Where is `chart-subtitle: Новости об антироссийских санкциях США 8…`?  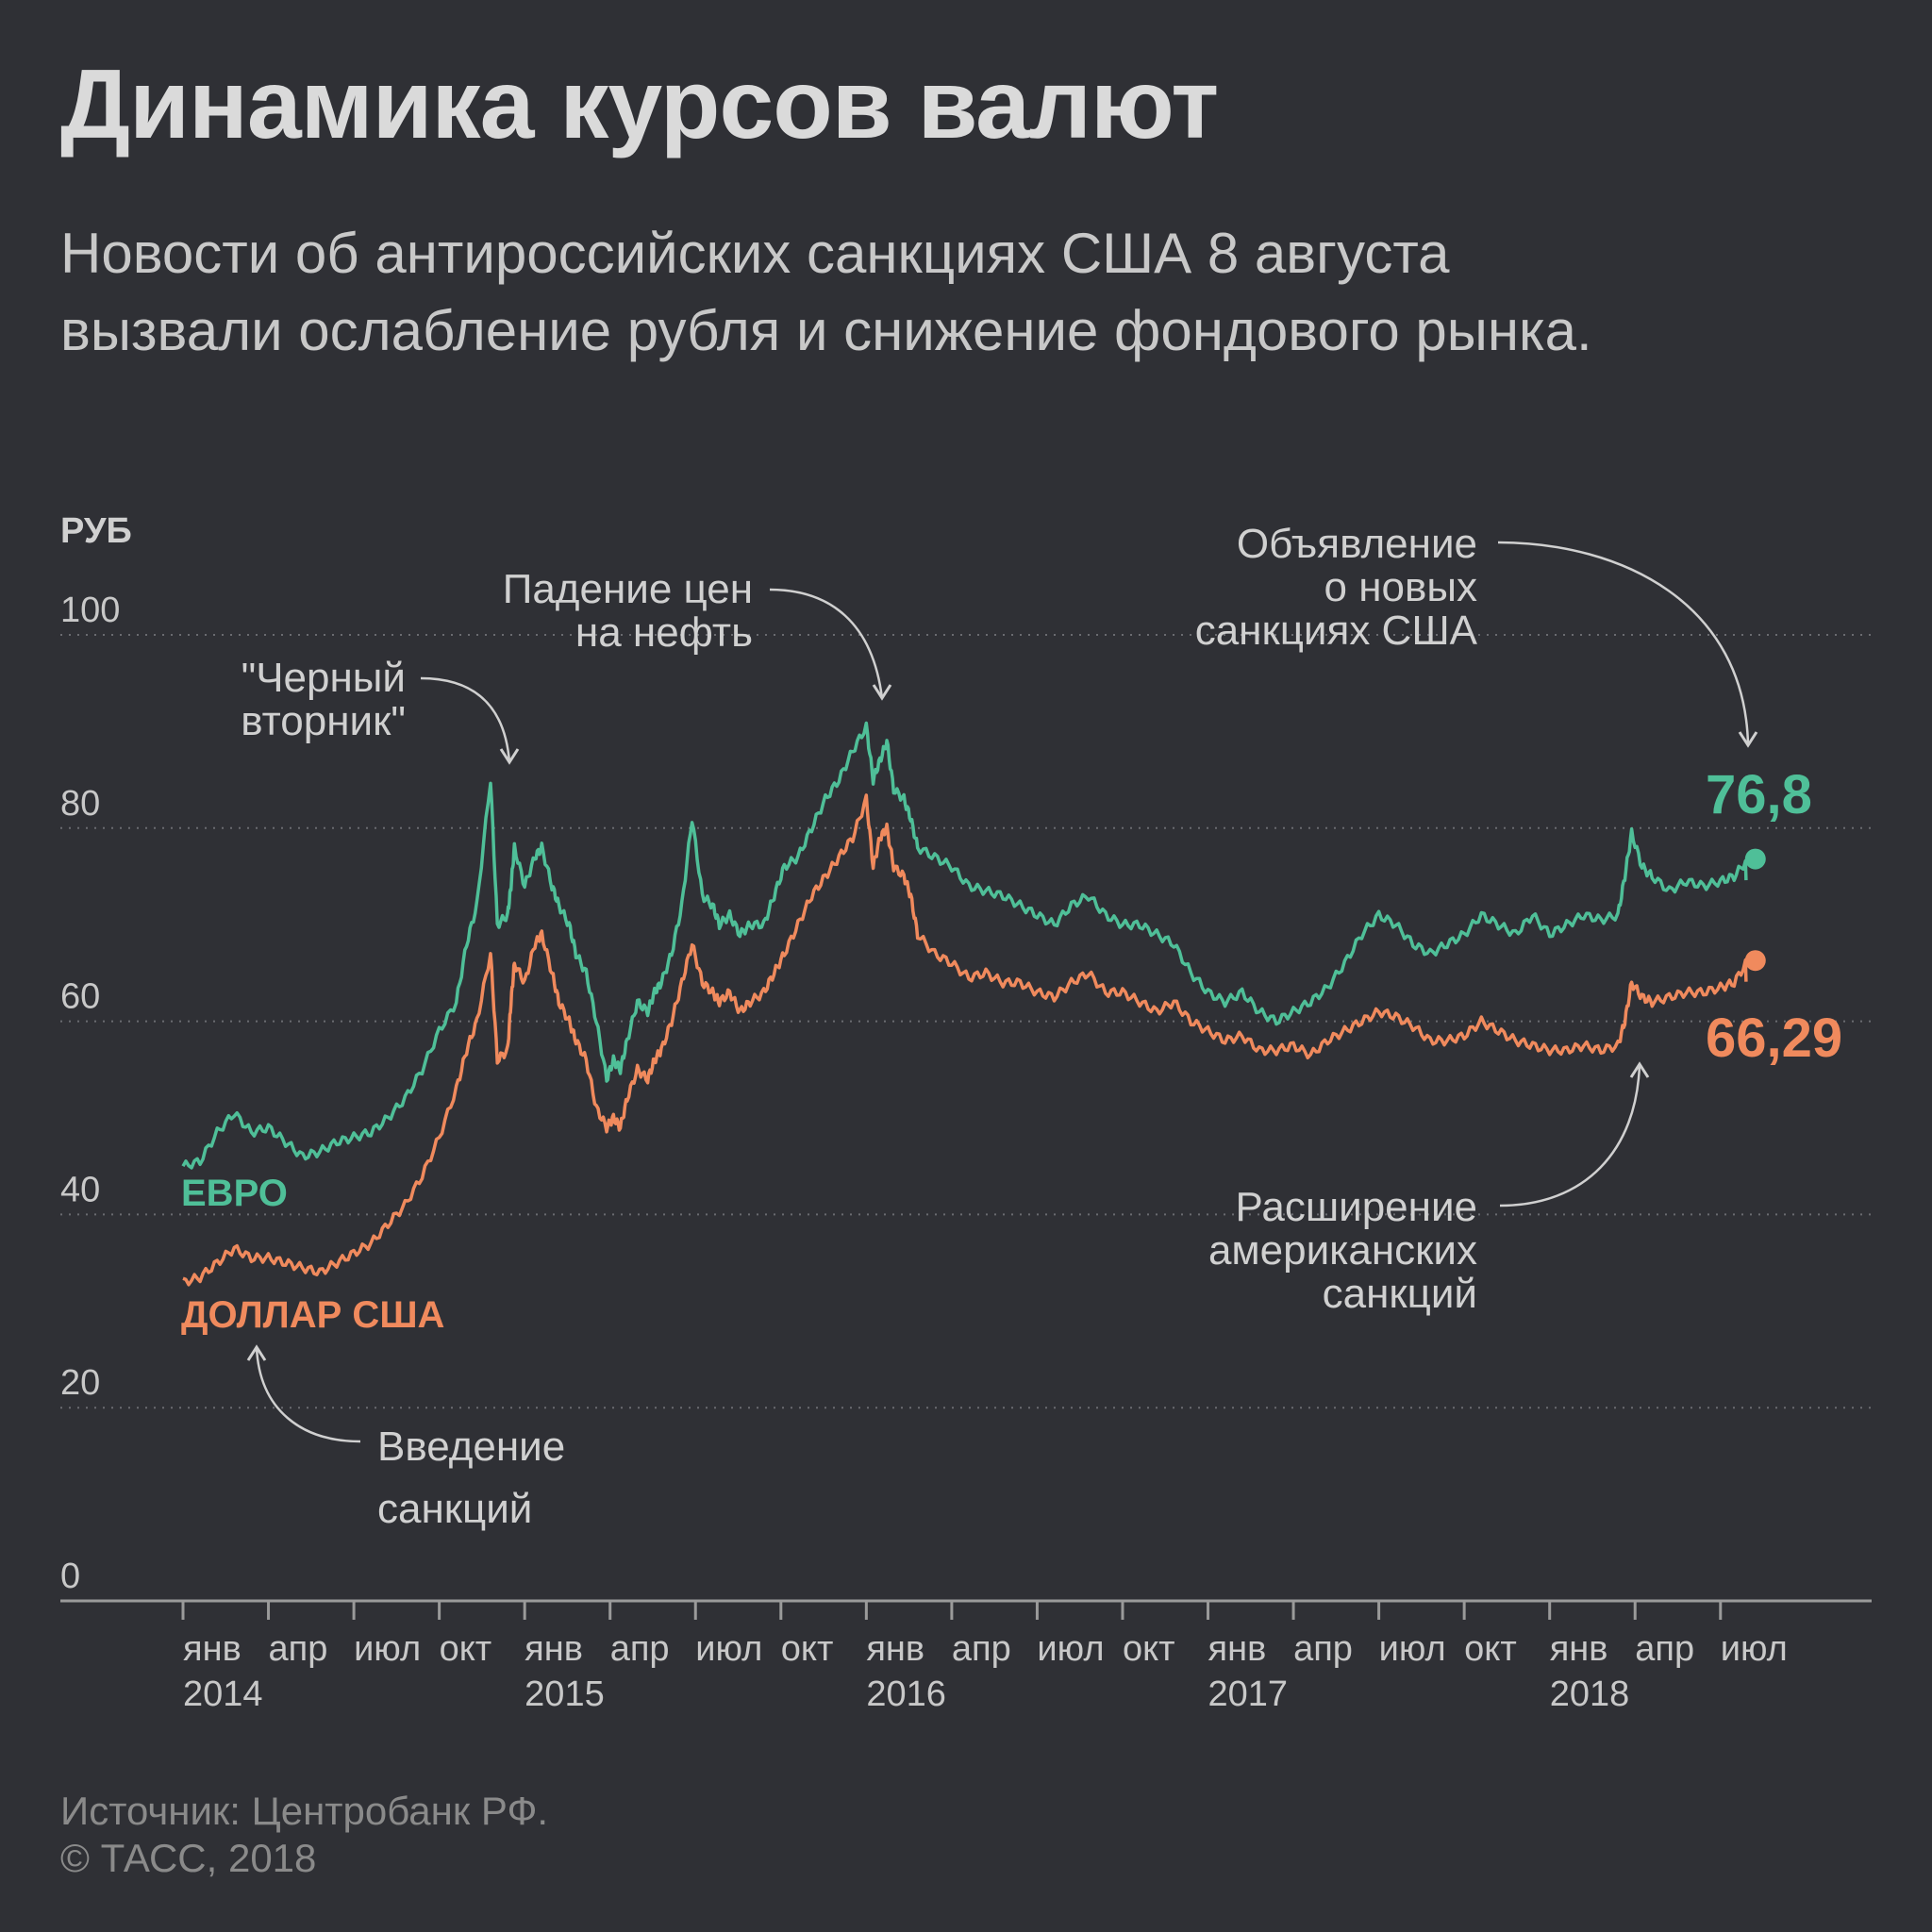 chart-subtitle: Новости об антироссийских санкциях США 8… is located at coordinates (980, 293).